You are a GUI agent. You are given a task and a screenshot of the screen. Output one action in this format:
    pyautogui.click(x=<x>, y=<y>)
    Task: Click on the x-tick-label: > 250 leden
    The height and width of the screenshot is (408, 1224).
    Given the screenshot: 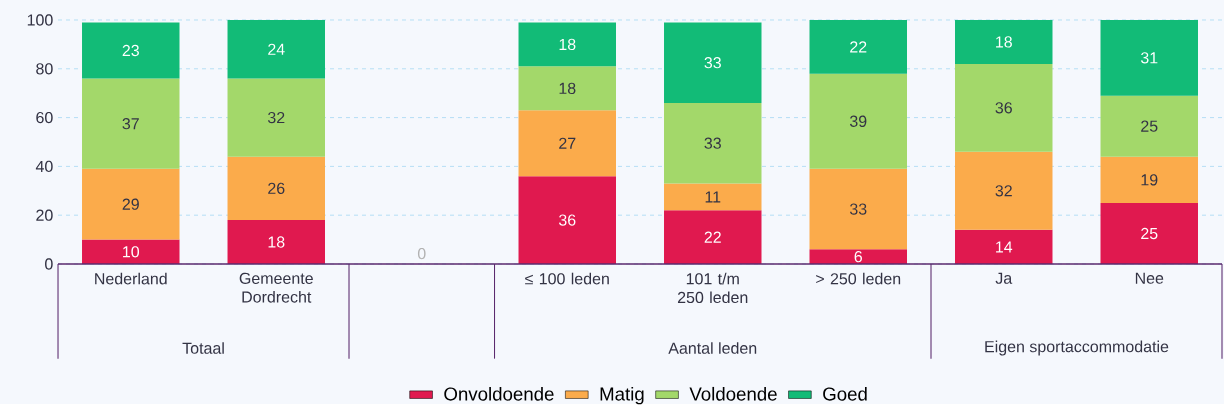 What is the action you would take?
    pyautogui.click(x=858, y=278)
    